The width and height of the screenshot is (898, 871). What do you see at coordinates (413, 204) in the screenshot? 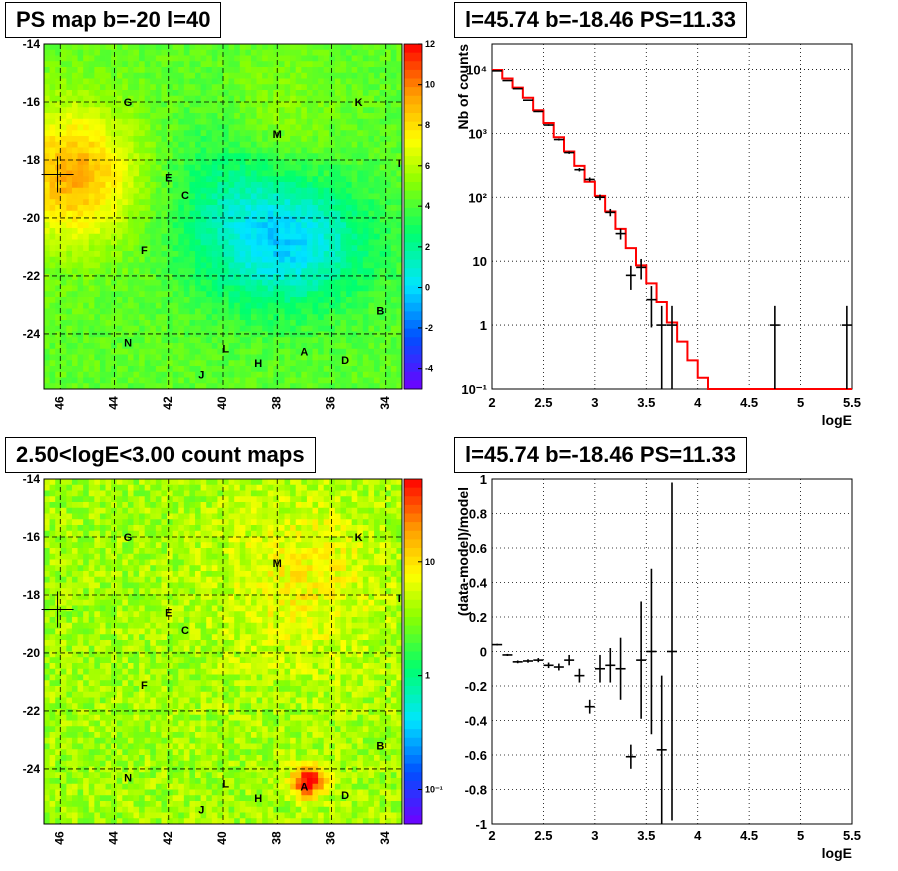
I see `palette-cell` at bounding box center [413, 204].